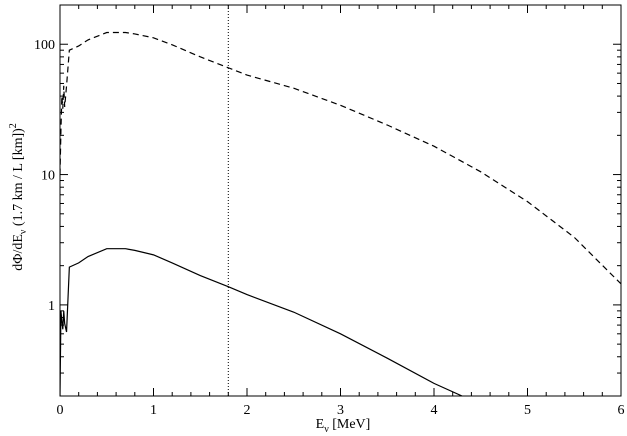 Image resolution: width=627 pixels, height=436 pixels. I want to click on x-tick-label: 5, so click(527, 410).